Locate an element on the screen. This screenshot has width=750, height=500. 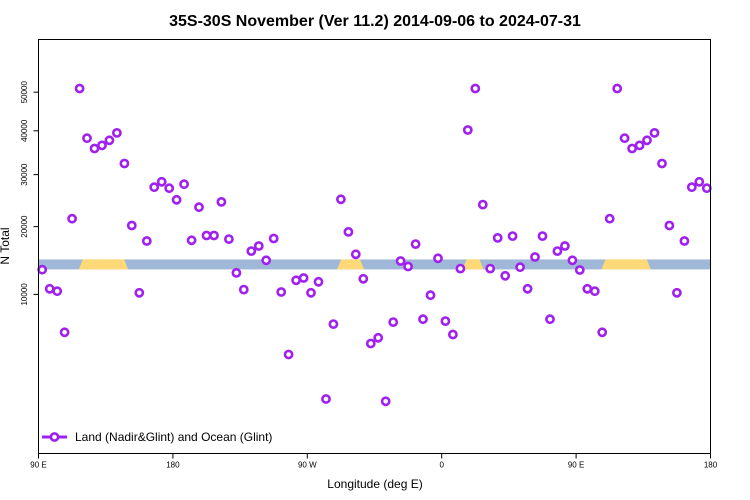
legend: Land (Nadir&Glint) and Ocean (Glint) is located at coordinates (157, 437).